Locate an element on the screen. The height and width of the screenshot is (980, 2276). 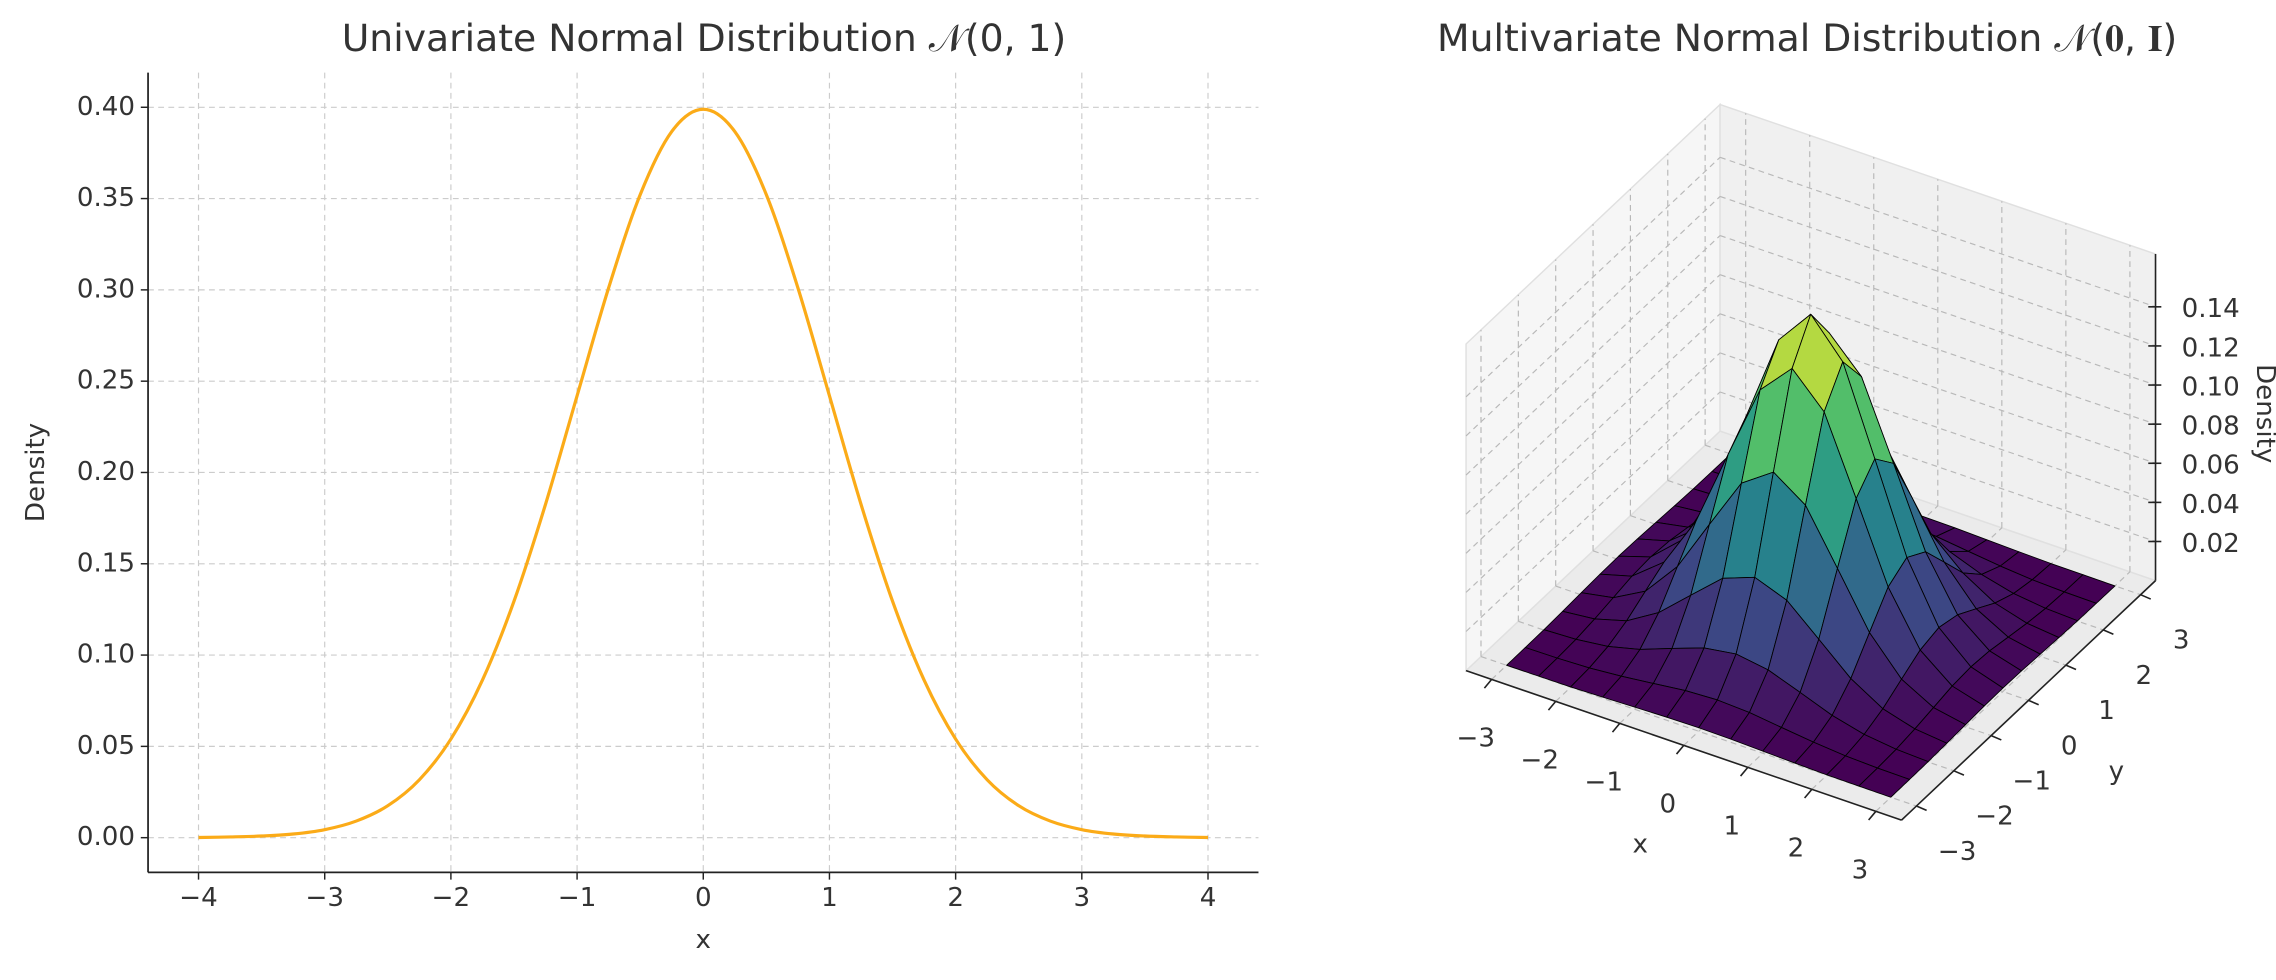
z-tick-label: 0.02 is located at coordinates (2211, 544).